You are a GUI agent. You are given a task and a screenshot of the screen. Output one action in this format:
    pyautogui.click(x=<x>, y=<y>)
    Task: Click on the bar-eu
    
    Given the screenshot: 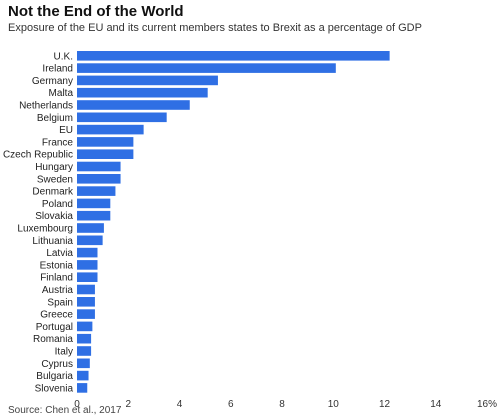 What is the action you would take?
    pyautogui.click(x=110, y=129)
    